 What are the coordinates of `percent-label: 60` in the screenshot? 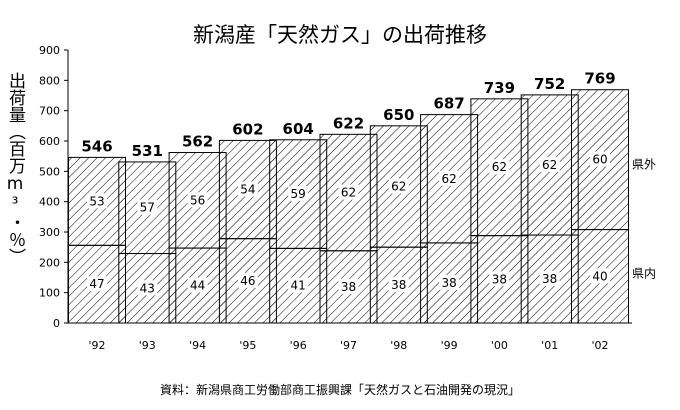 It's located at (599, 160).